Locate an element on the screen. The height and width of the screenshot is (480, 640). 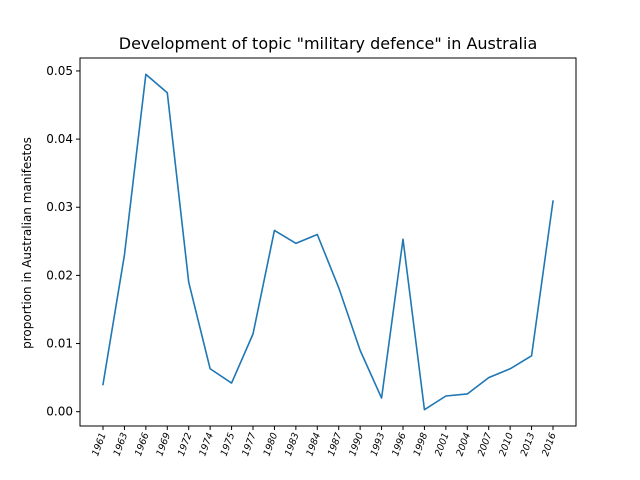
x-tick-label: 2001 is located at coordinates (442, 444).